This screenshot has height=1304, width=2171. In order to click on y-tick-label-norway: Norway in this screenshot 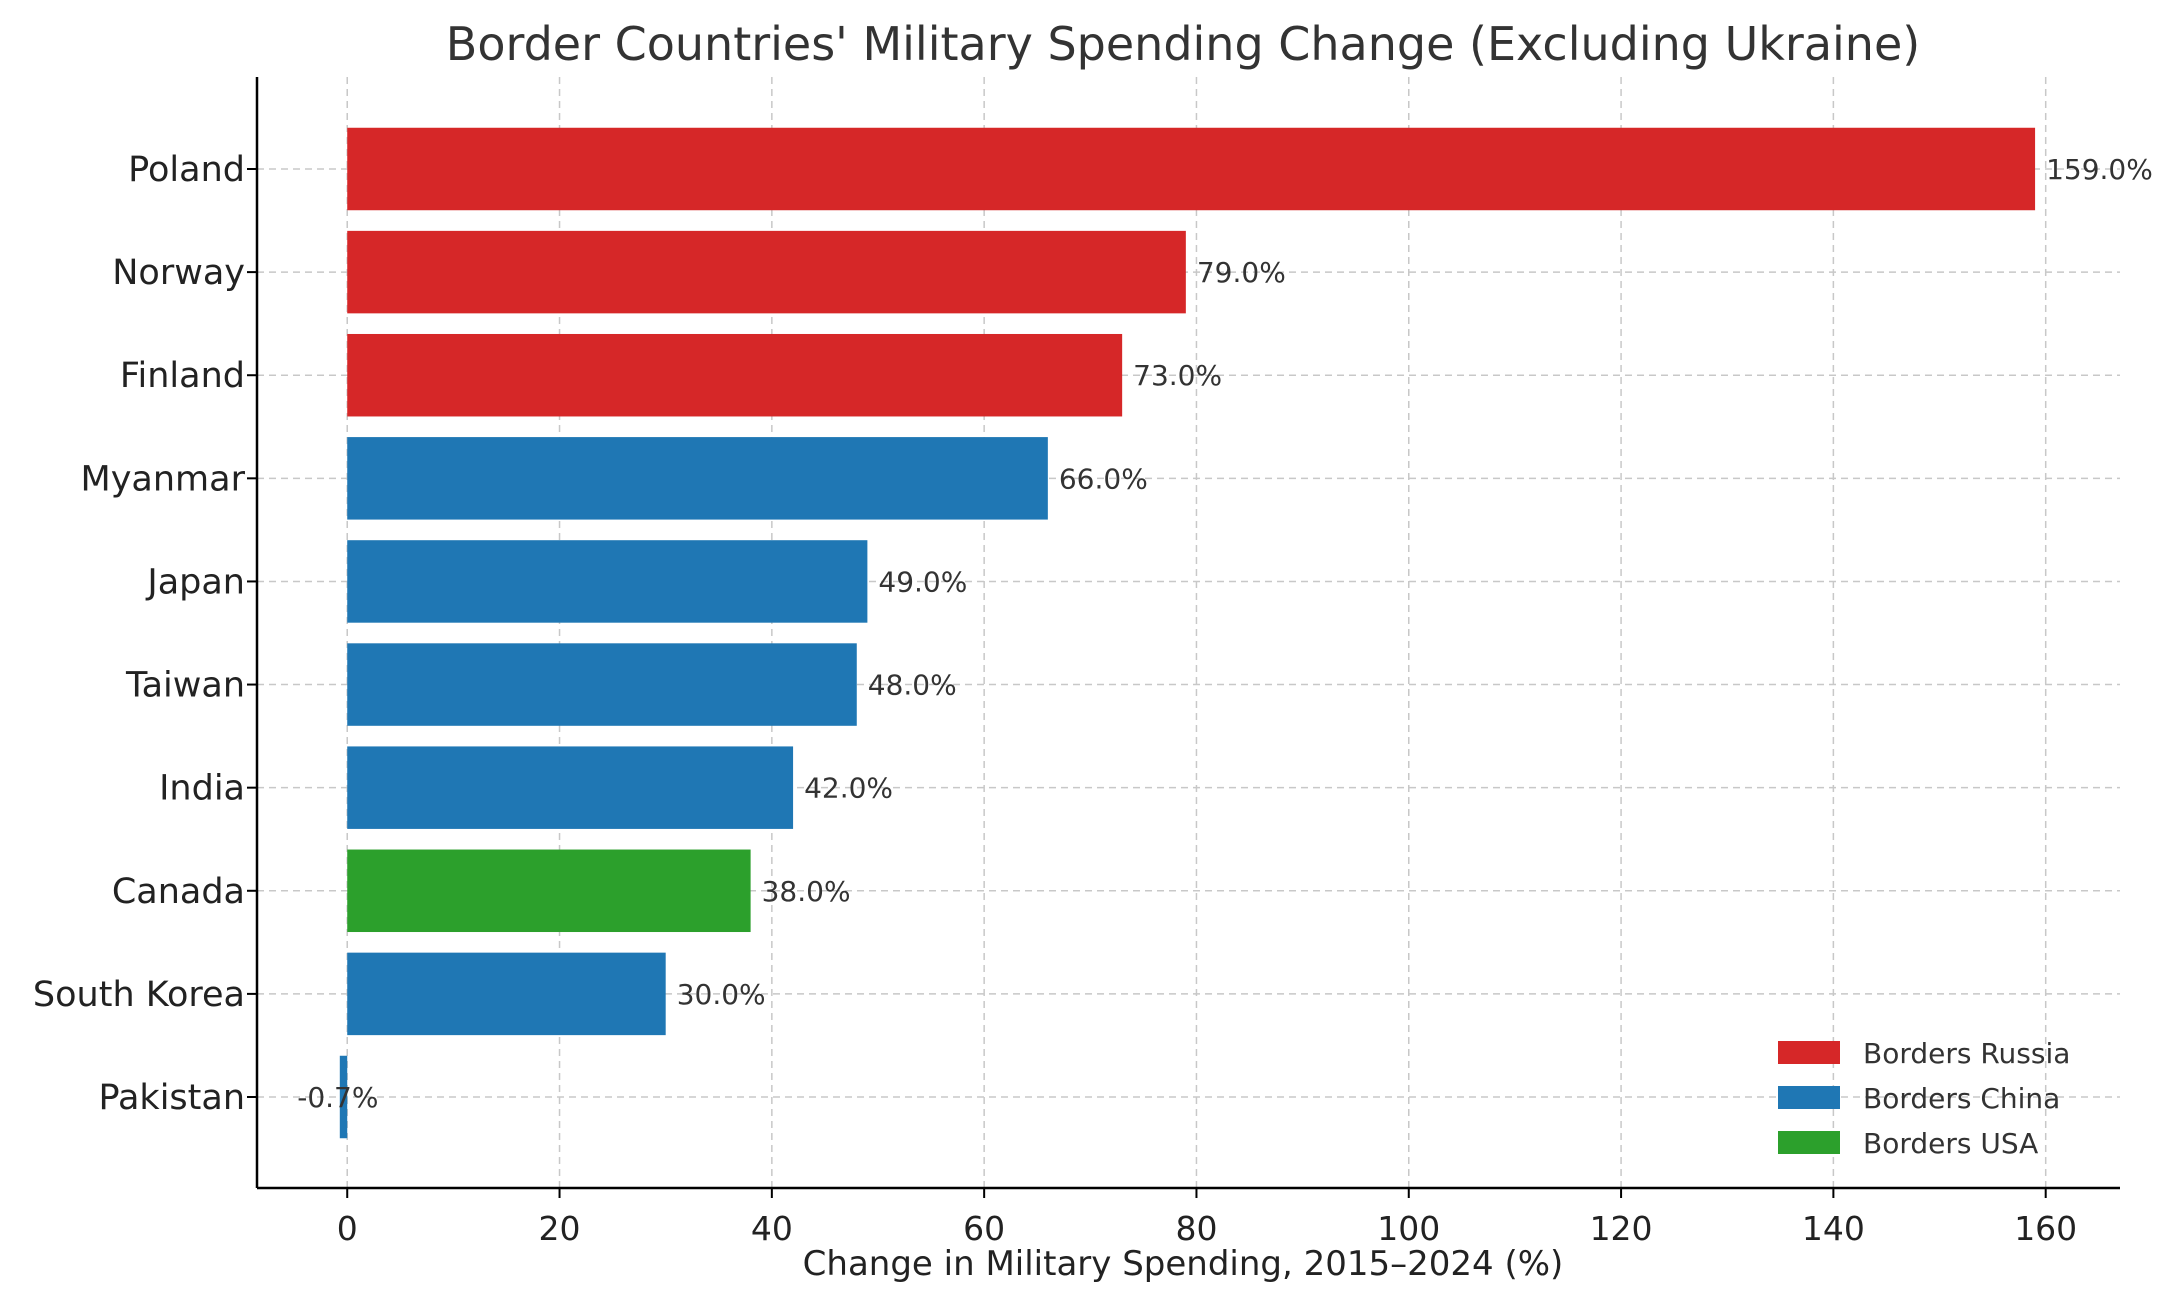, I will do `click(178, 273)`.